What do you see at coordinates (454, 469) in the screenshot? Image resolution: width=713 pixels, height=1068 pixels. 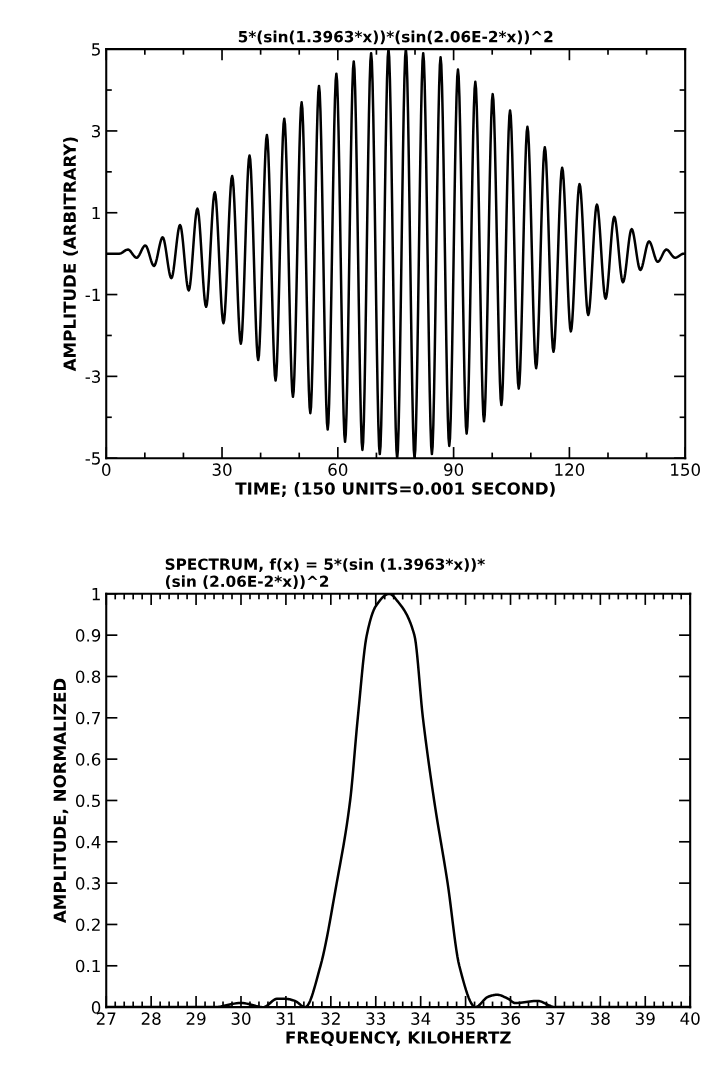 I see `x-tick-label: 90` at bounding box center [454, 469].